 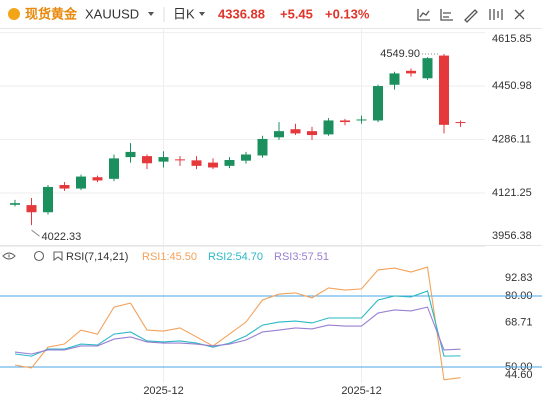 I want to click on eye-icon, so click(x=9, y=256).